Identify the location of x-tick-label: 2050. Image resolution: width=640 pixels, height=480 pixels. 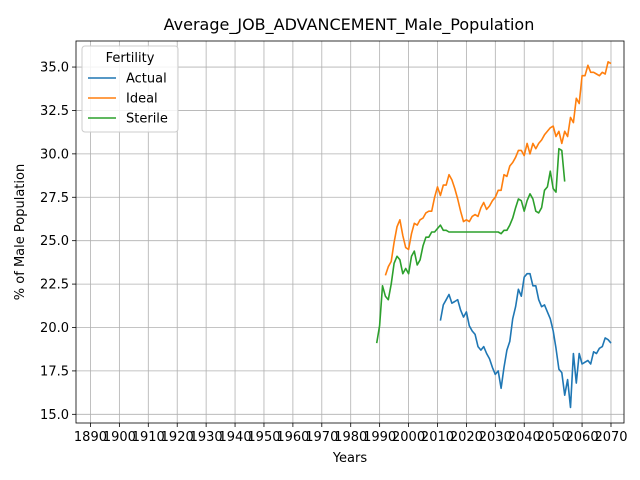
(553, 437).